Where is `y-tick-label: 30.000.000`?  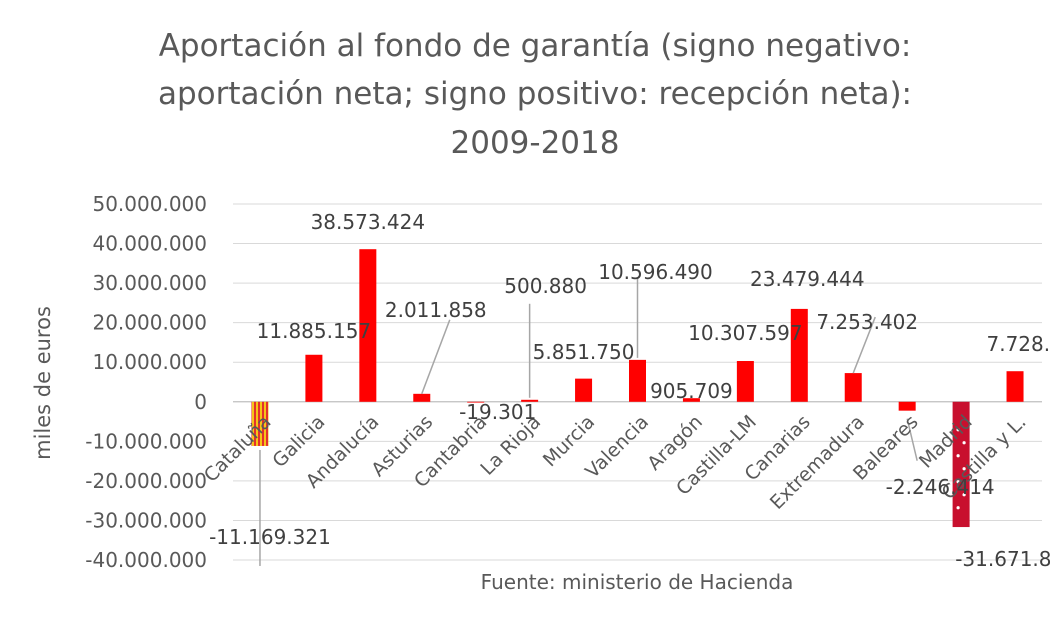 y-tick-label: 30.000.000 is located at coordinates (149, 283).